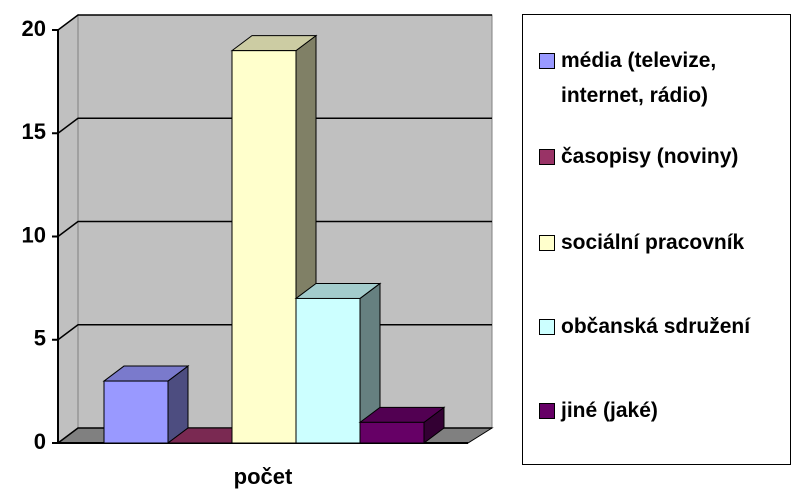 The image size is (795, 495). I want to click on legend-label: občanská sdružení, so click(656, 326).